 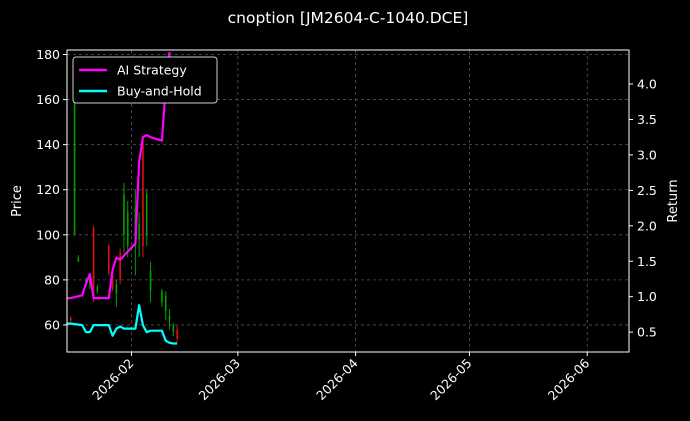 What do you see at coordinates (122, 324) in the screenshot?
I see `buy-and-hold-line` at bounding box center [122, 324].